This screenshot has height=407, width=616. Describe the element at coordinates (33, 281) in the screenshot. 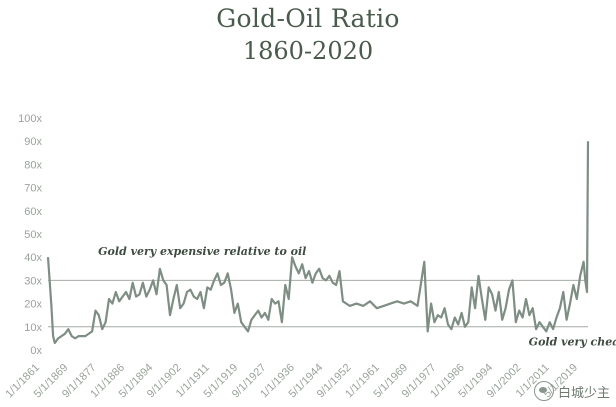

I see `y-tick-label: 30x` at that location.